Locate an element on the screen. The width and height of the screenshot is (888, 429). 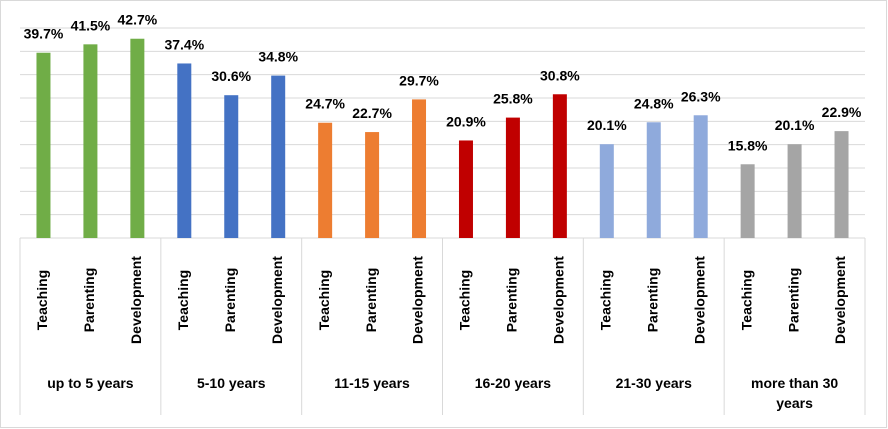
value-label: 30.6% is located at coordinates (231, 76).